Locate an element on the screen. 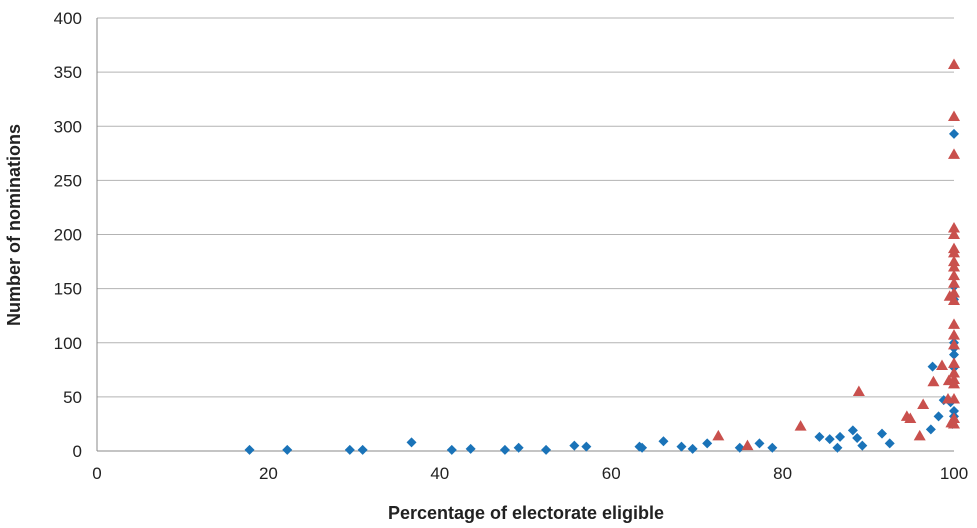 This screenshot has width=977, height=528. x-tick-label-100: 100 is located at coordinates (954, 473).